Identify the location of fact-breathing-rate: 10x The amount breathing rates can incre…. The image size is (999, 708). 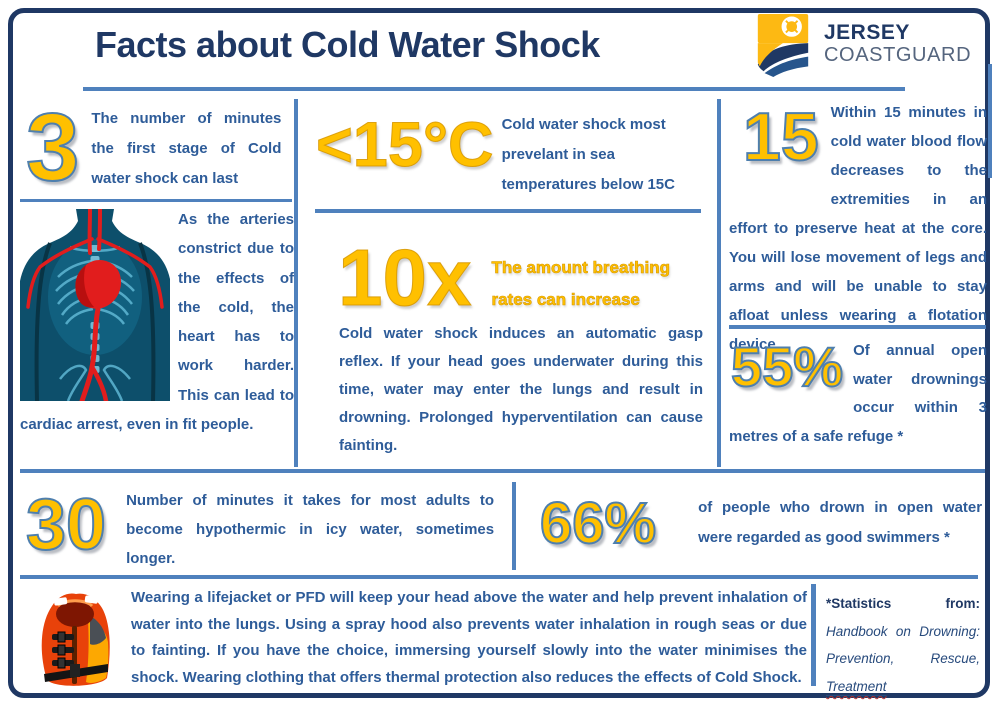
(509, 277).